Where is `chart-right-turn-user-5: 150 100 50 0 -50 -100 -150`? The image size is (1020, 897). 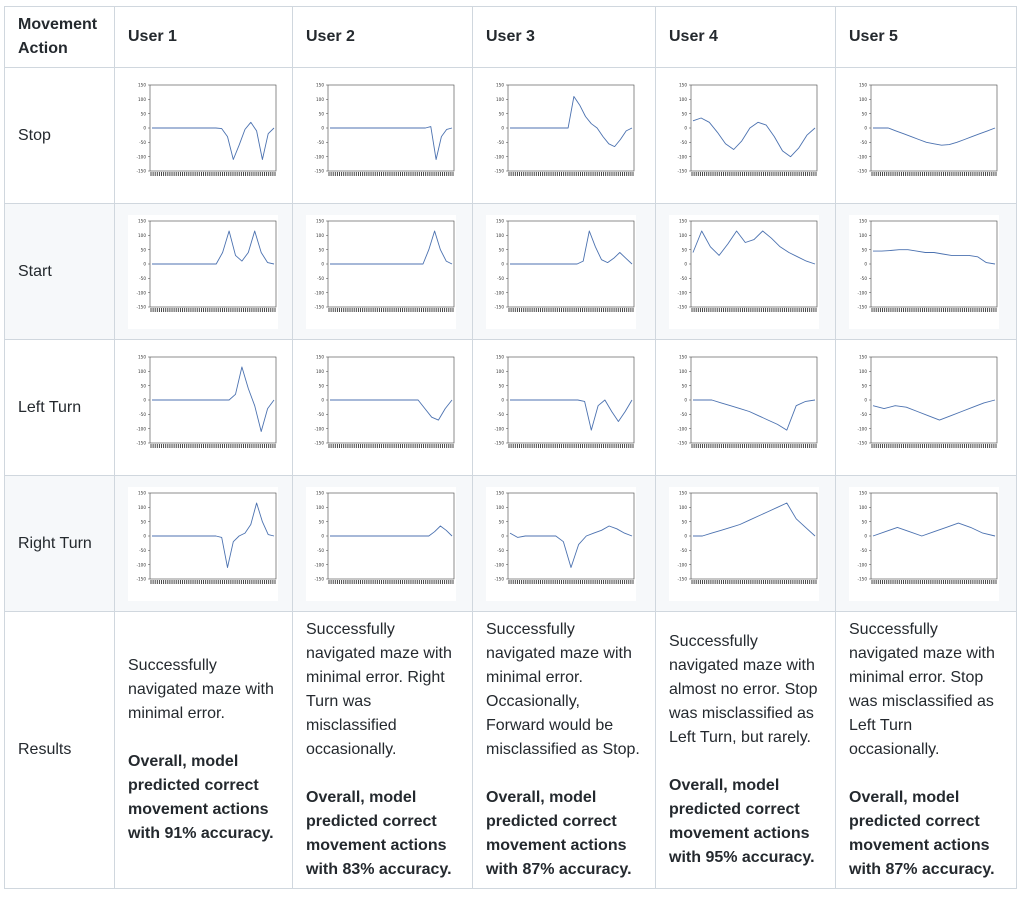
chart-right-turn-user-5: 150 100 50 0 -50 -100 -150 is located at coordinates (924, 543).